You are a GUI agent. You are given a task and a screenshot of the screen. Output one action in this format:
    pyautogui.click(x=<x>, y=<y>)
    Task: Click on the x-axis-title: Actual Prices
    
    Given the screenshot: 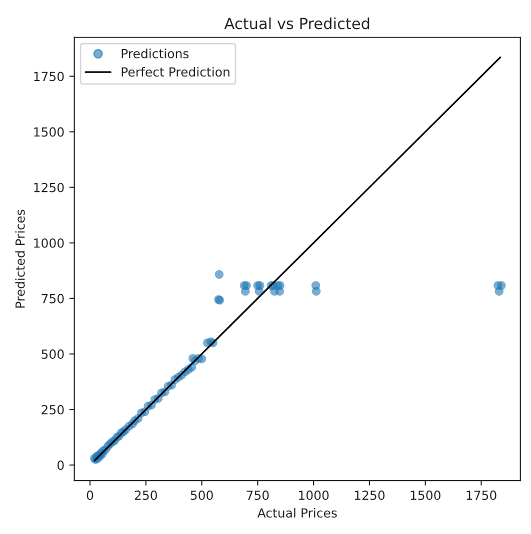 What is the action you would take?
    pyautogui.click(x=297, y=513)
    